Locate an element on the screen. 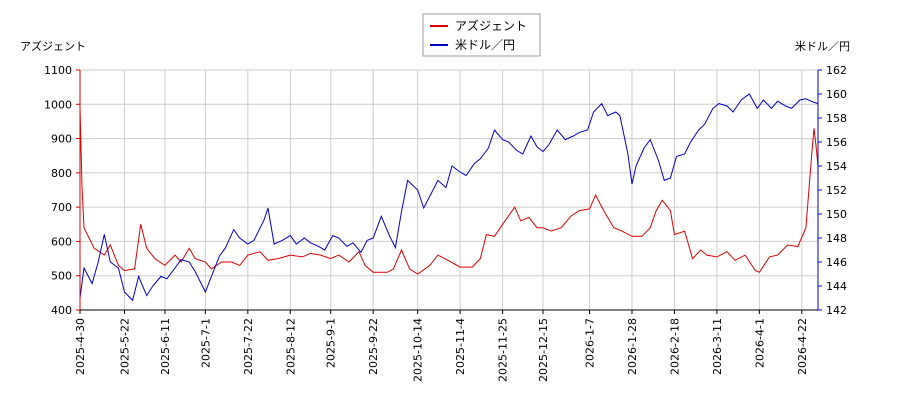 The height and width of the screenshot is (400, 900). x-tick-label: 2026-2-18 is located at coordinates (674, 346).